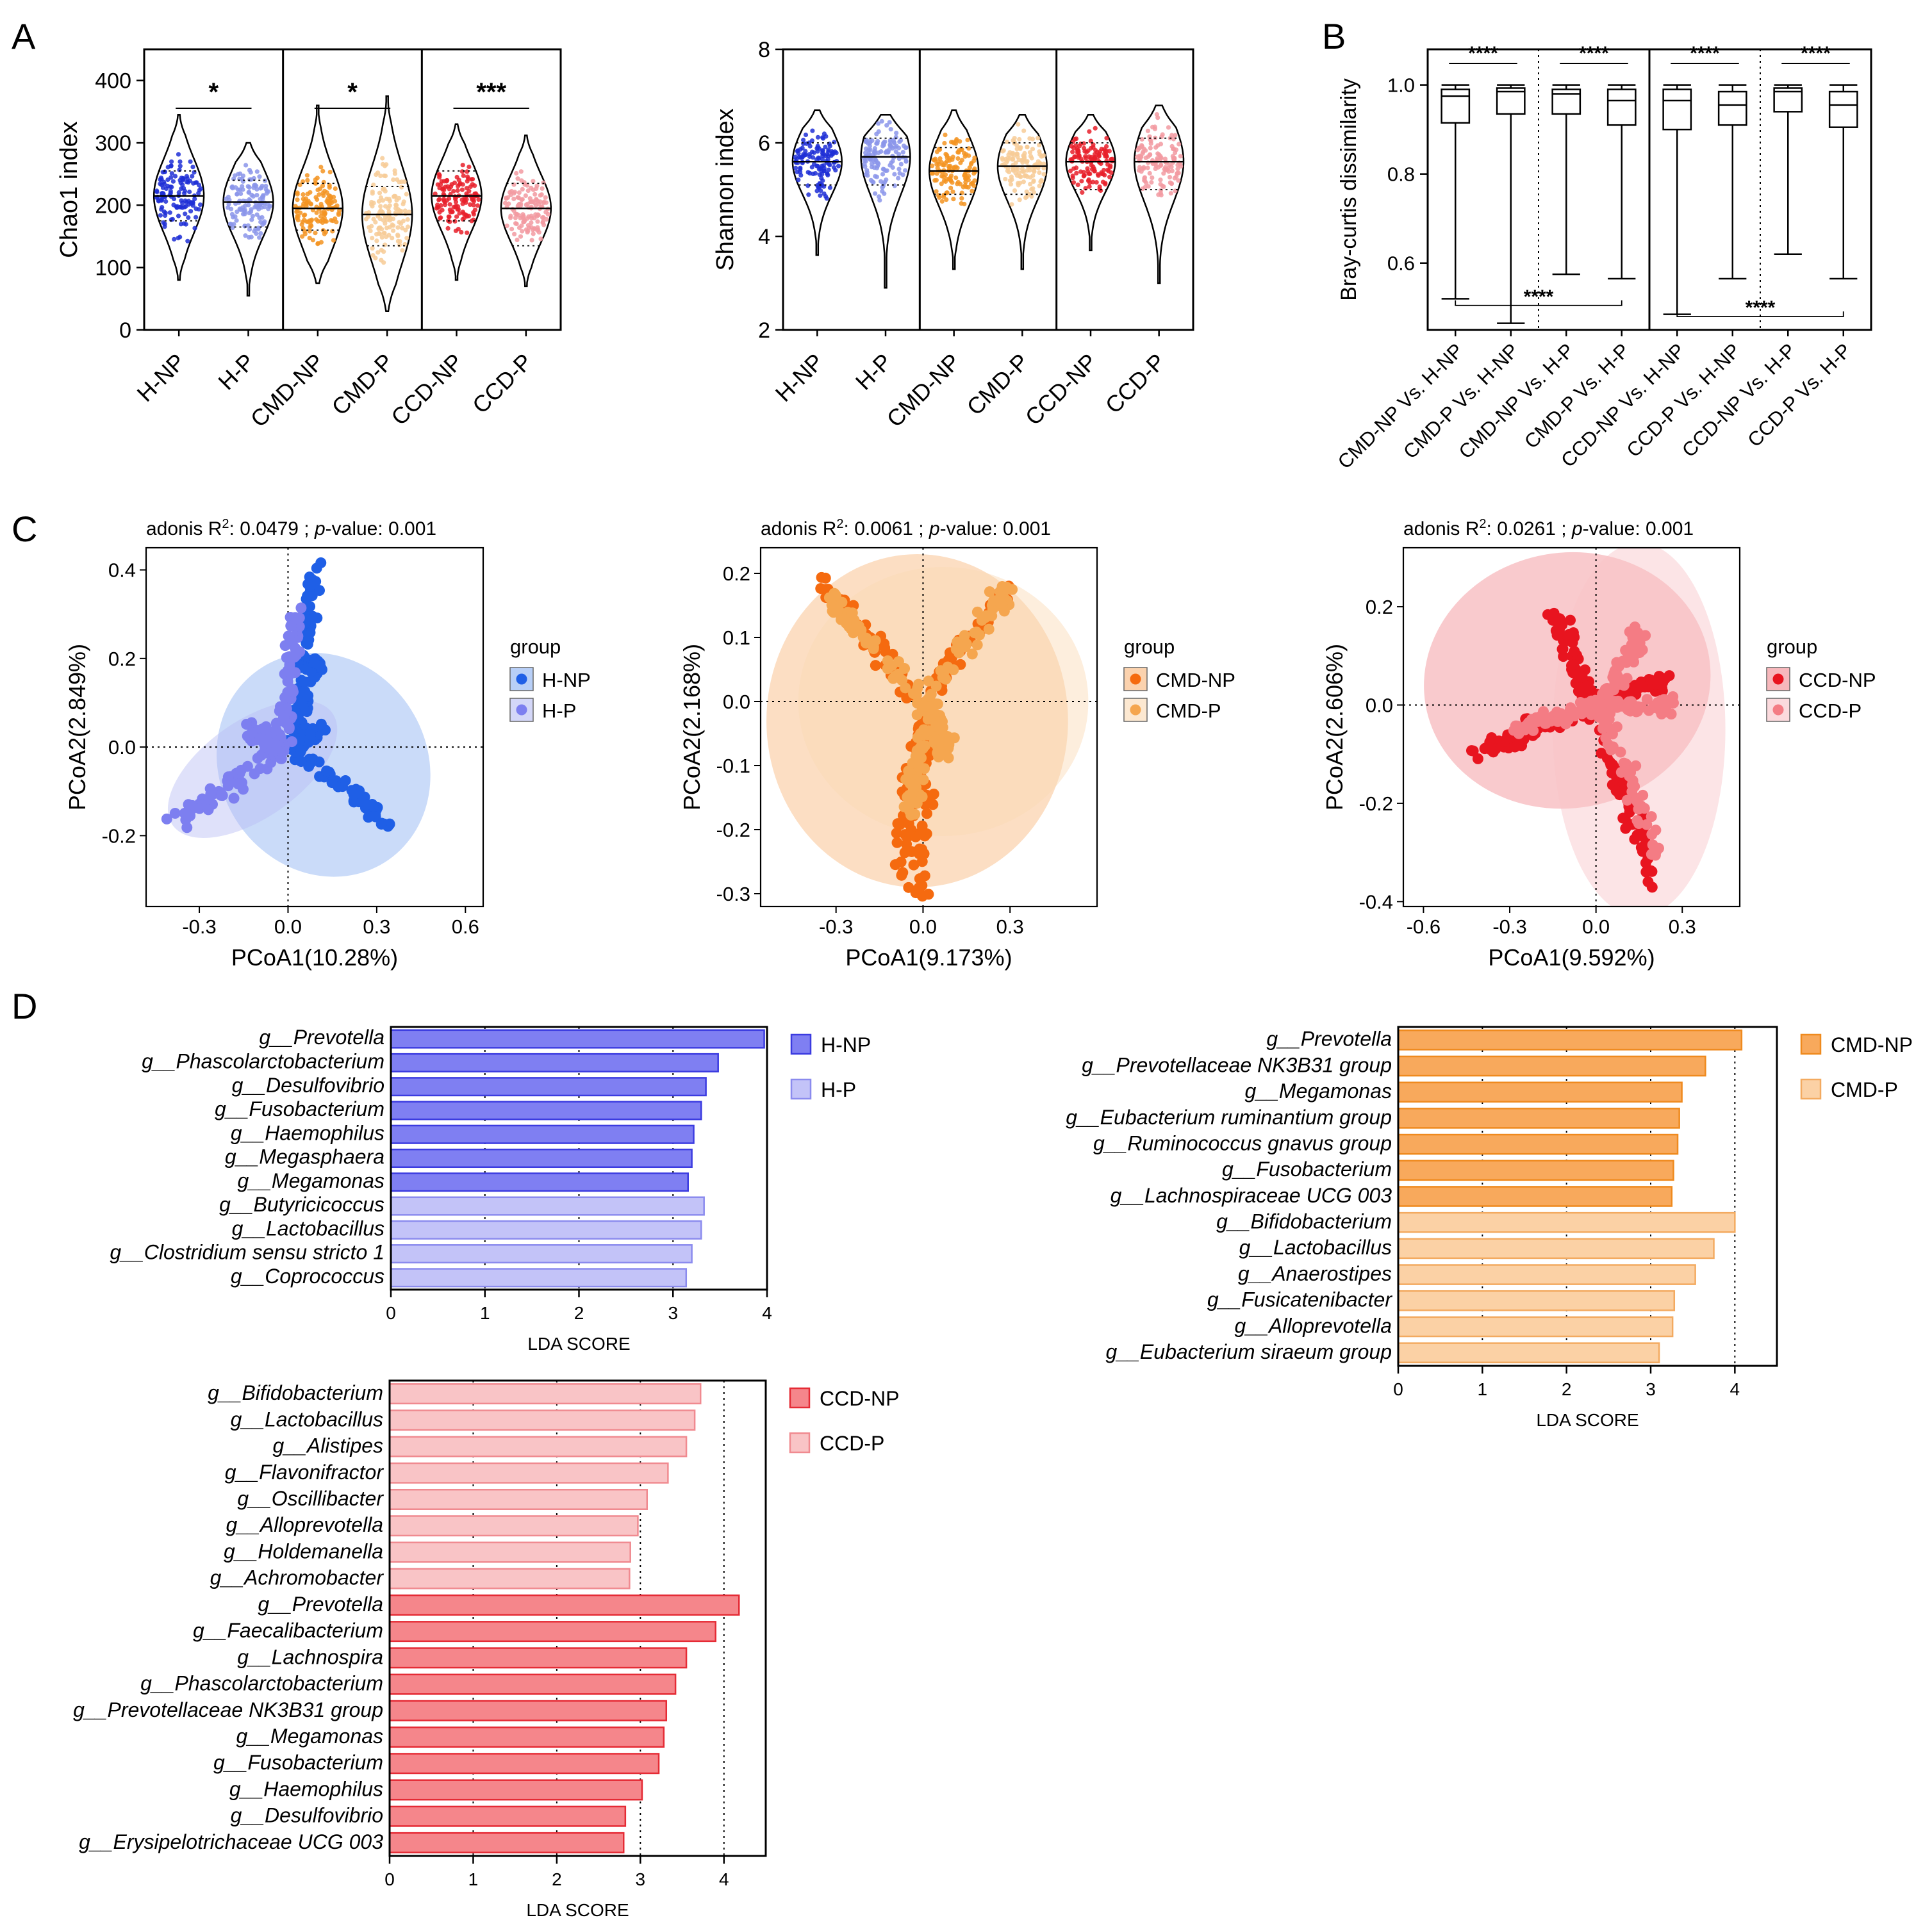 The width and height of the screenshot is (1932, 1920). I want to click on y-tick-label: 1.0, so click(1401, 85).